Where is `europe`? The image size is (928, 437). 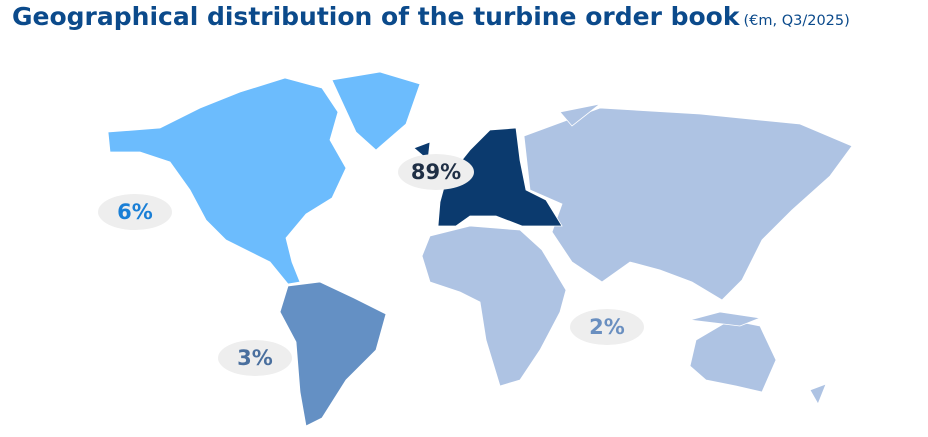 europe is located at coordinates (488, 177).